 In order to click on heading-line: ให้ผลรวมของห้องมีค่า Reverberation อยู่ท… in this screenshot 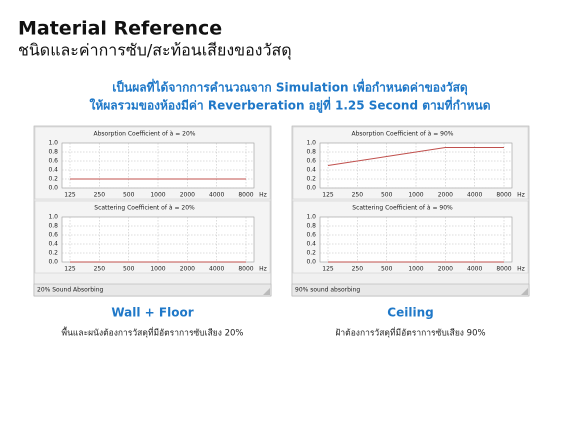, I will do `click(290, 105)`.